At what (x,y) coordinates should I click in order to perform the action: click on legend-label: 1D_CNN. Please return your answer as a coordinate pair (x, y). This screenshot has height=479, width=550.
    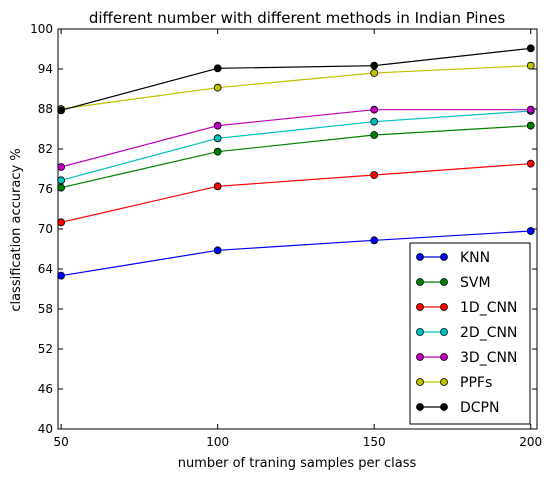
    Looking at the image, I should click on (488, 308).